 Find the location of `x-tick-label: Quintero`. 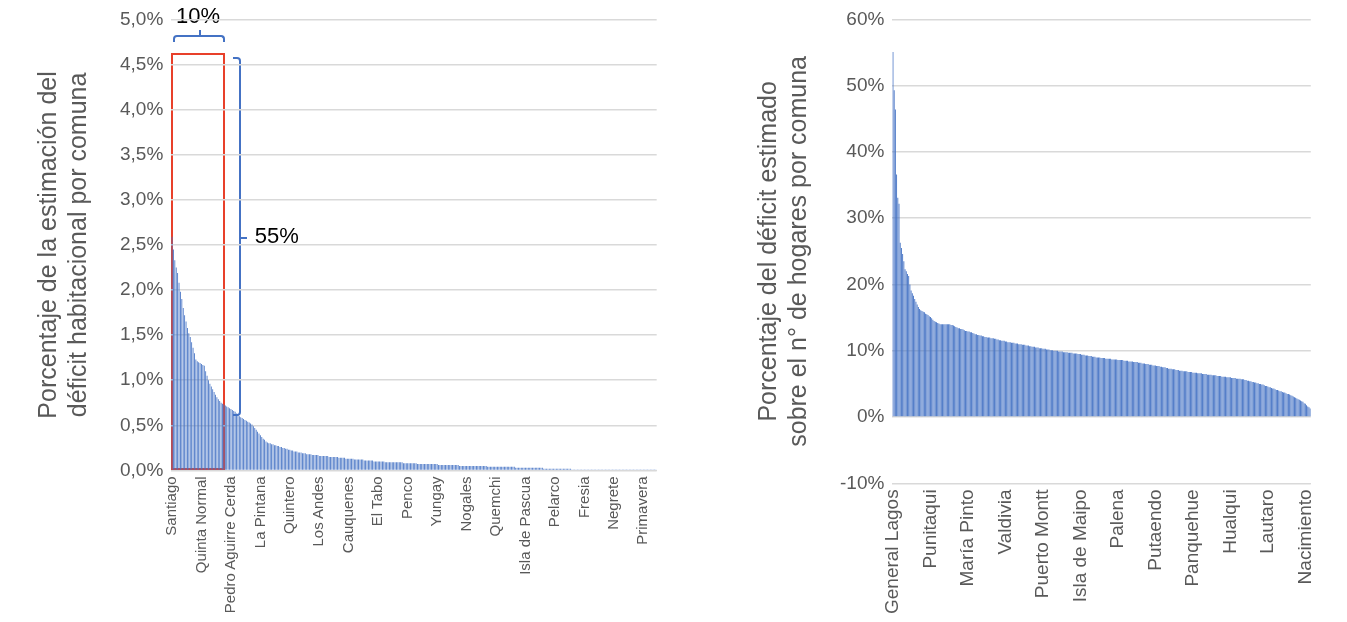

x-tick-label: Quintero is located at coordinates (288, 505).